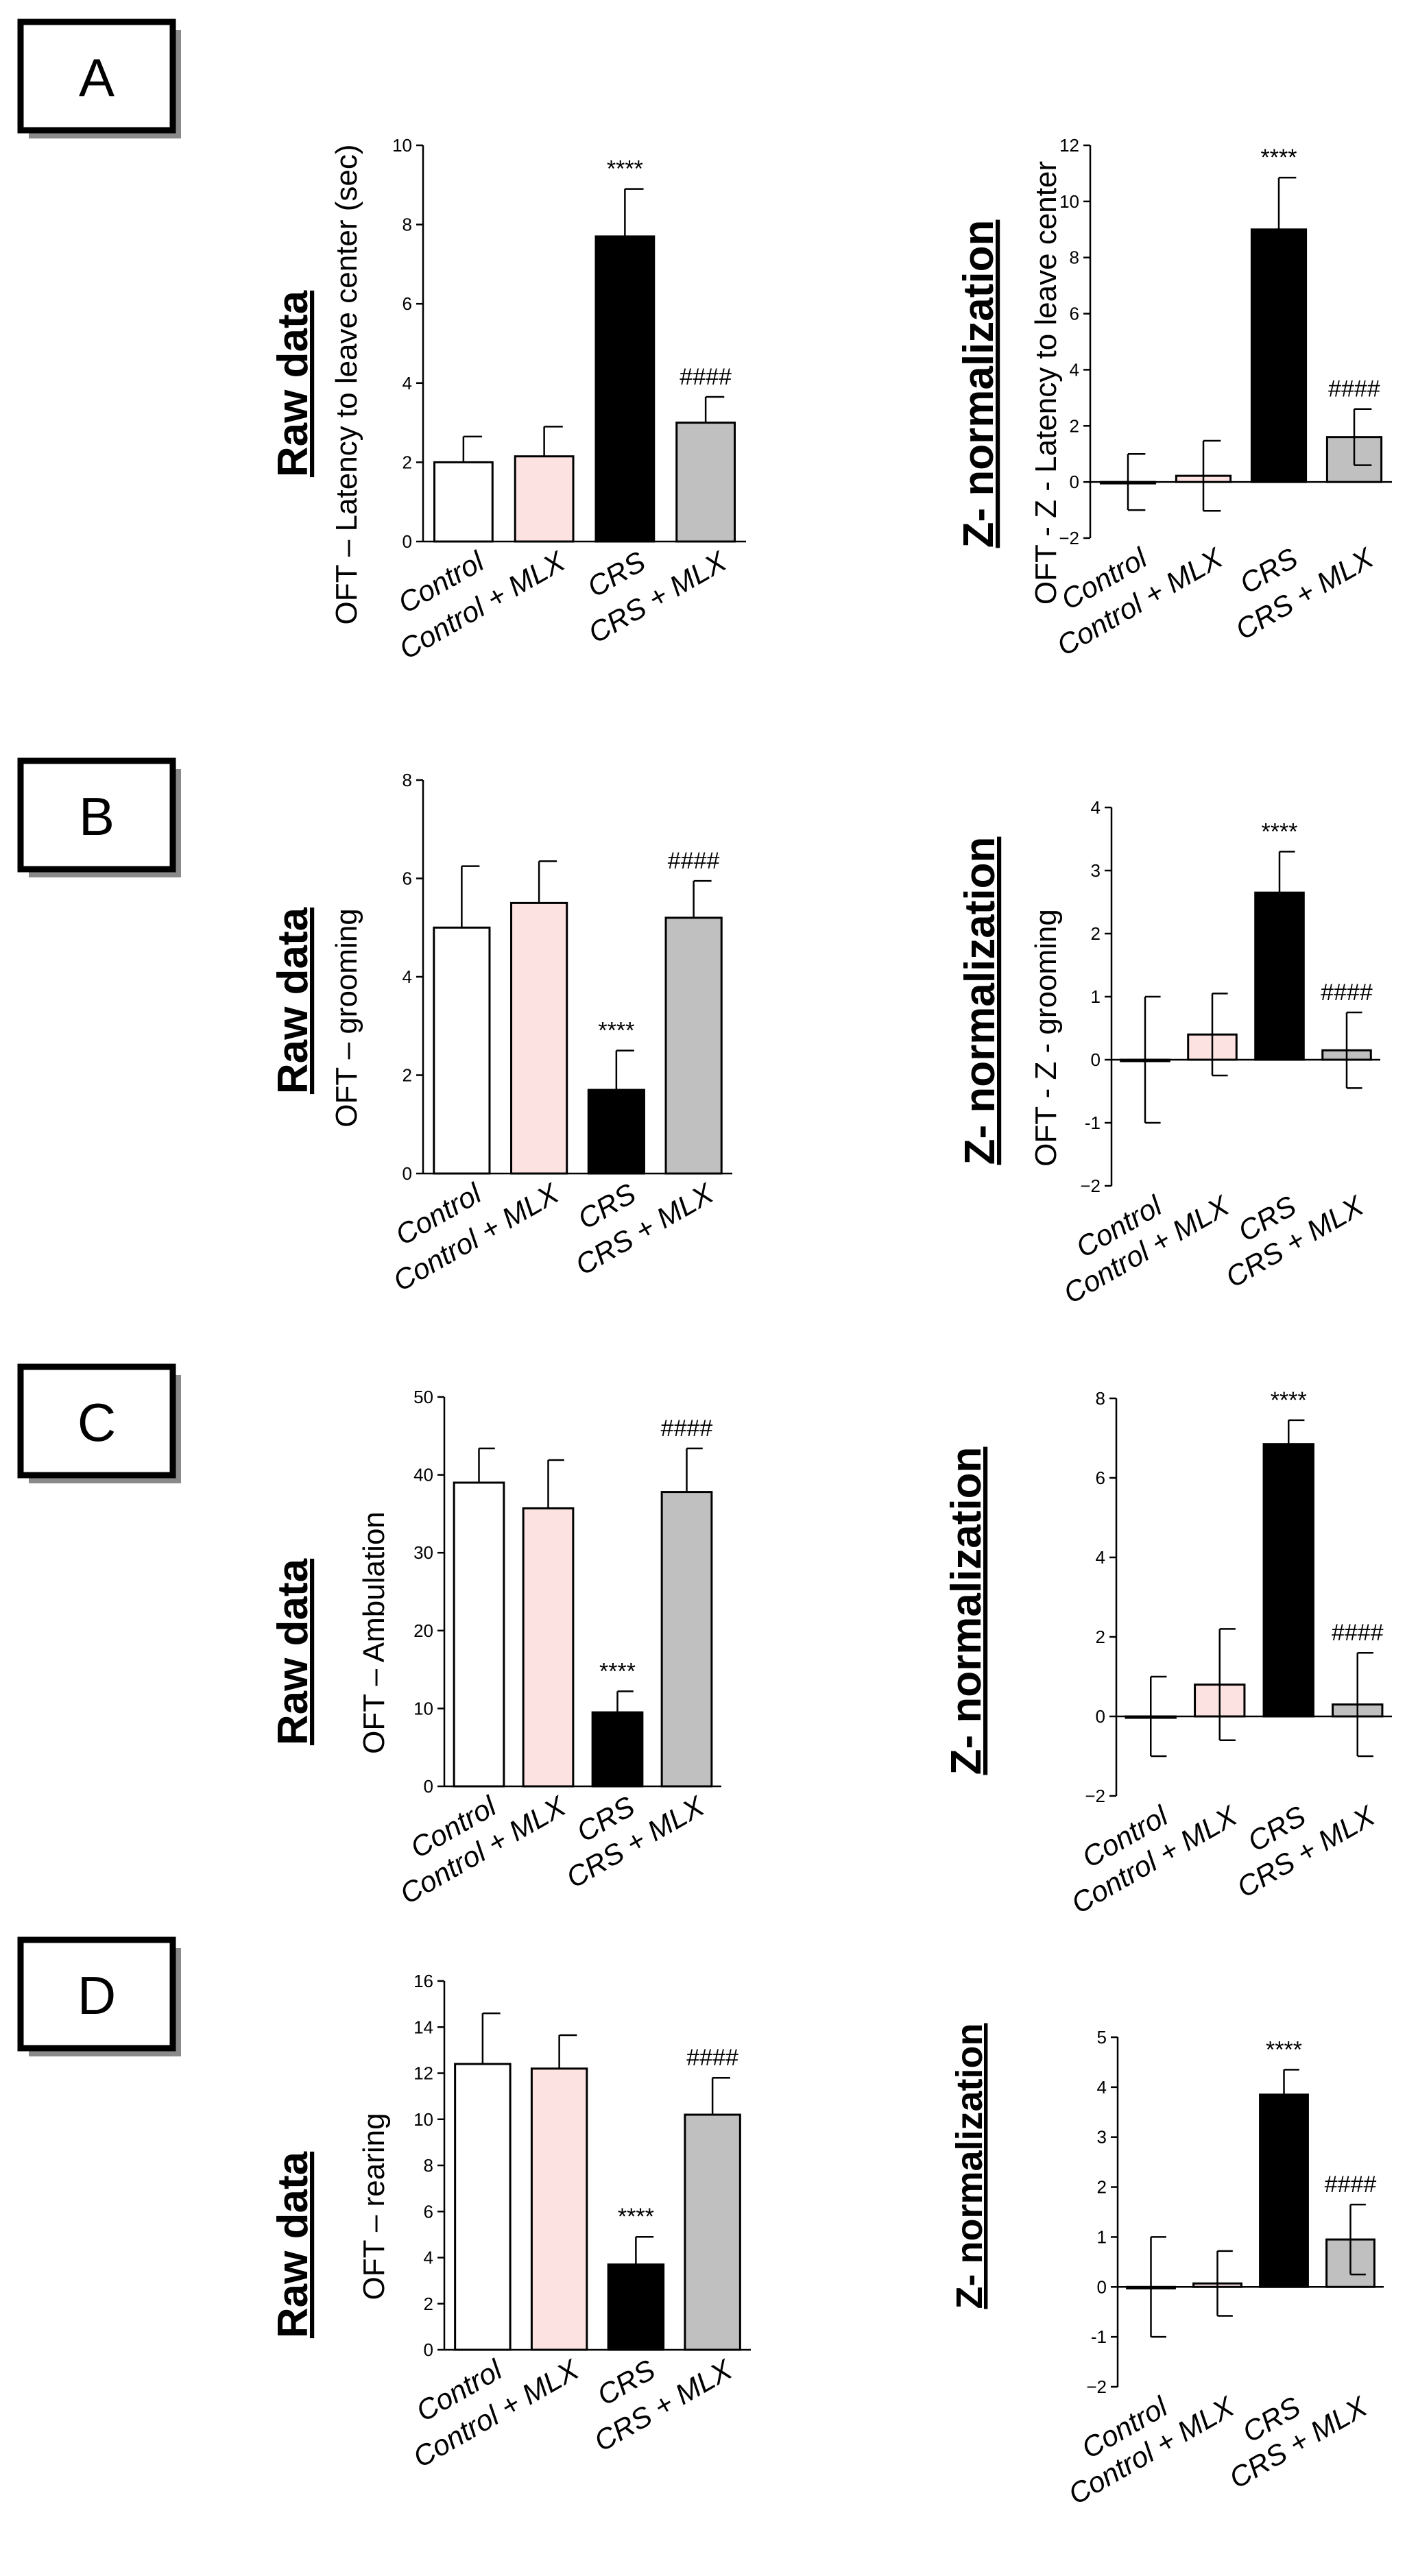 This screenshot has height=2576, width=1418. What do you see at coordinates (503, 1569) in the screenshot?
I see `panel-c: C Raw data Z- normalization` at bounding box center [503, 1569].